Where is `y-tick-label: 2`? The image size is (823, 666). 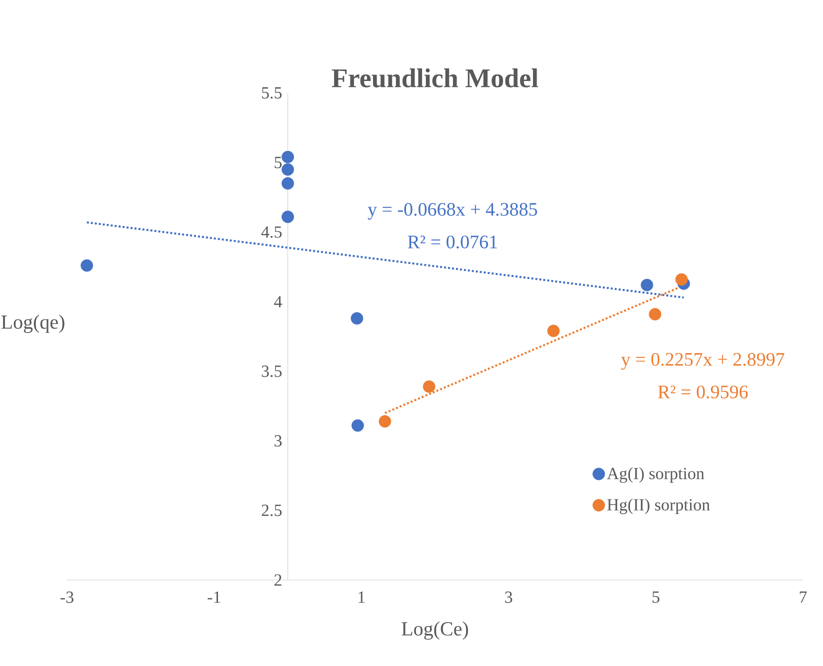
y-tick-label: 2 is located at coordinates (278, 580).